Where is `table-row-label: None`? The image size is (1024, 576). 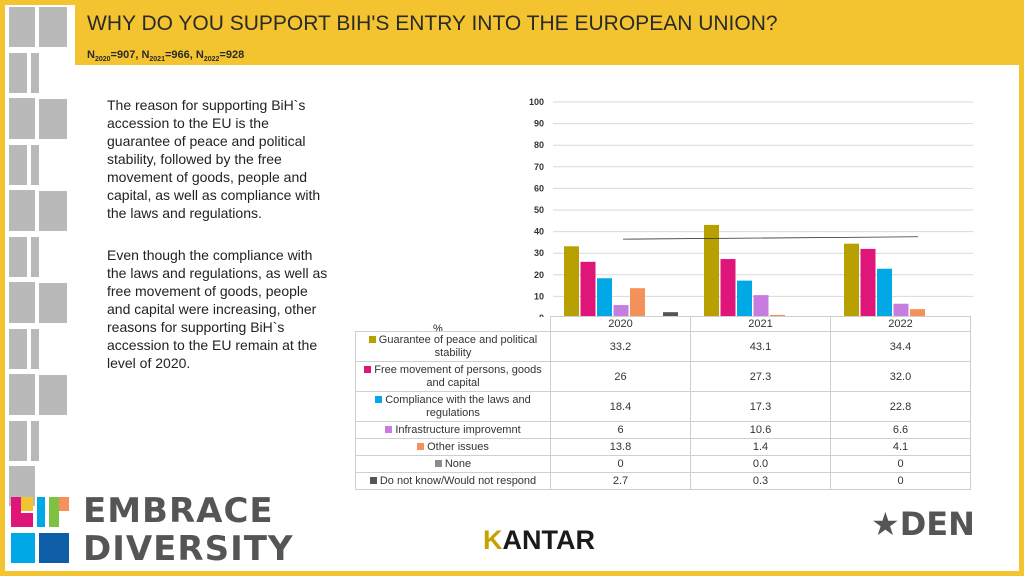 table-row-label: None is located at coordinates (453, 464).